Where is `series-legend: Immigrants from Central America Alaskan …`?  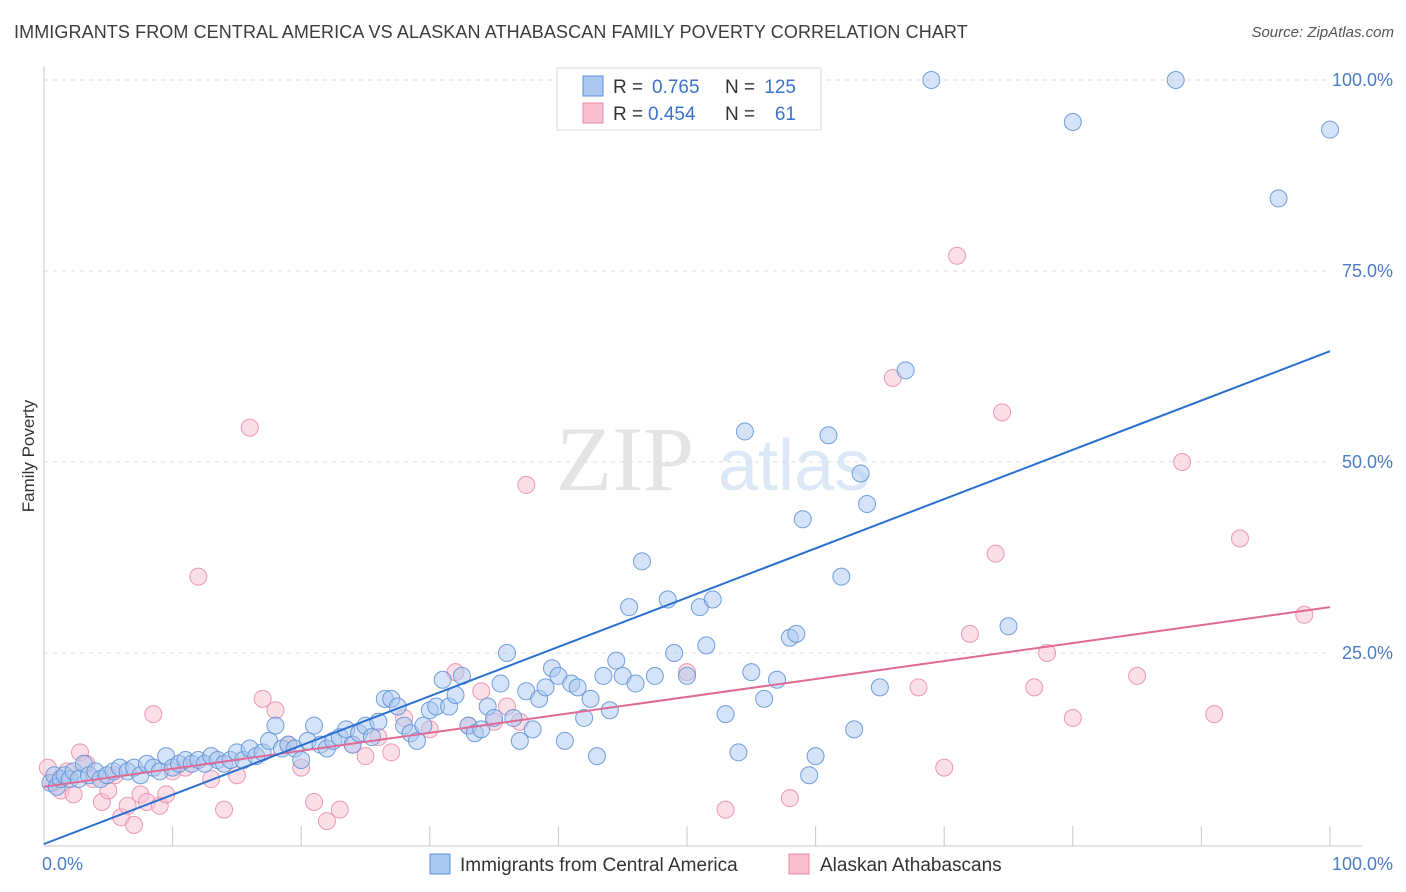 series-legend: Immigrants from Central America Alaskan … is located at coordinates (715, 864).